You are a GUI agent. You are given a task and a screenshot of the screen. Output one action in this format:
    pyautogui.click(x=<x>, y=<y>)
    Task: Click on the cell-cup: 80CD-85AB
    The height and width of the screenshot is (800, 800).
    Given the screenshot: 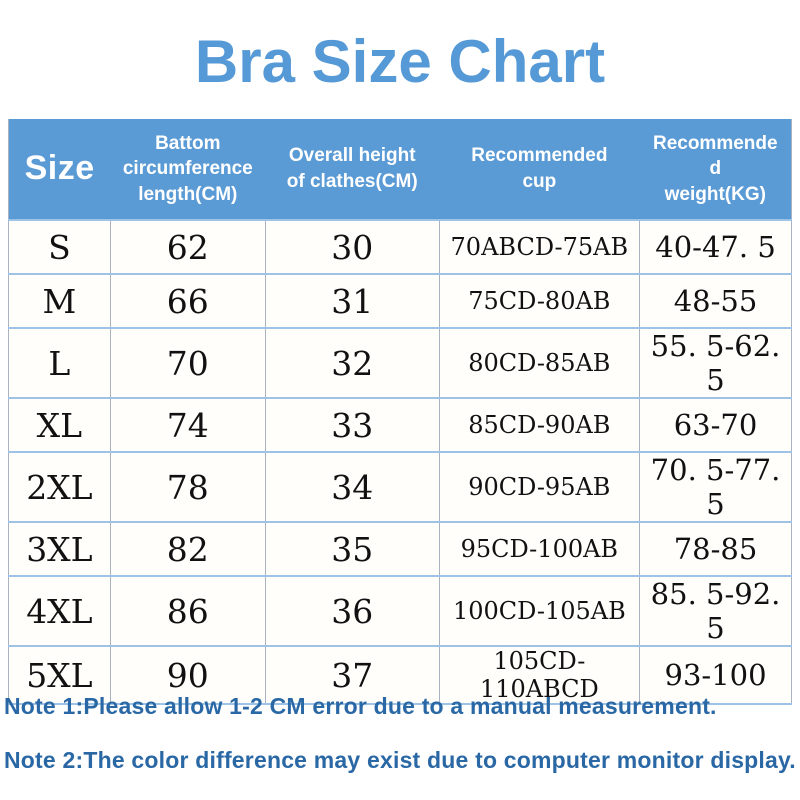 What is the action you would take?
    pyautogui.click(x=539, y=363)
    